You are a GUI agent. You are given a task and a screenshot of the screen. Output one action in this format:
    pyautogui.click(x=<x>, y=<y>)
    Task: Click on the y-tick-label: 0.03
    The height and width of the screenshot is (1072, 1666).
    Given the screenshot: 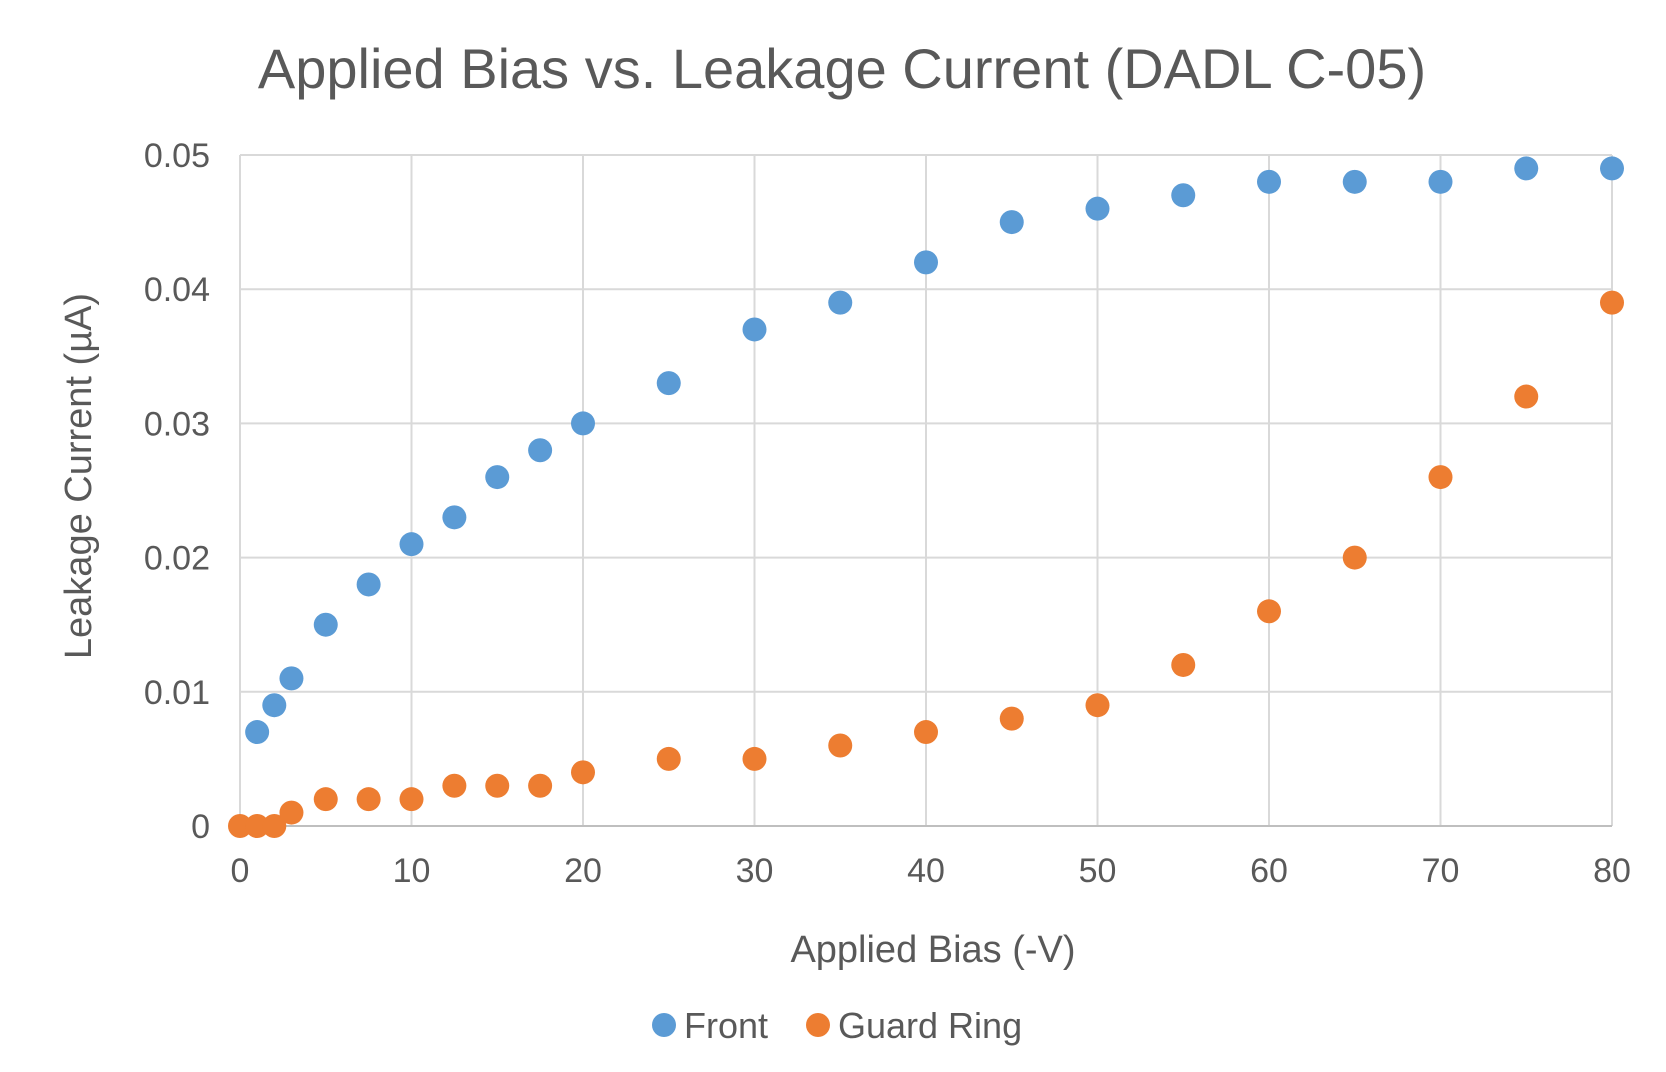 What is the action you would take?
    pyautogui.click(x=177, y=424)
    